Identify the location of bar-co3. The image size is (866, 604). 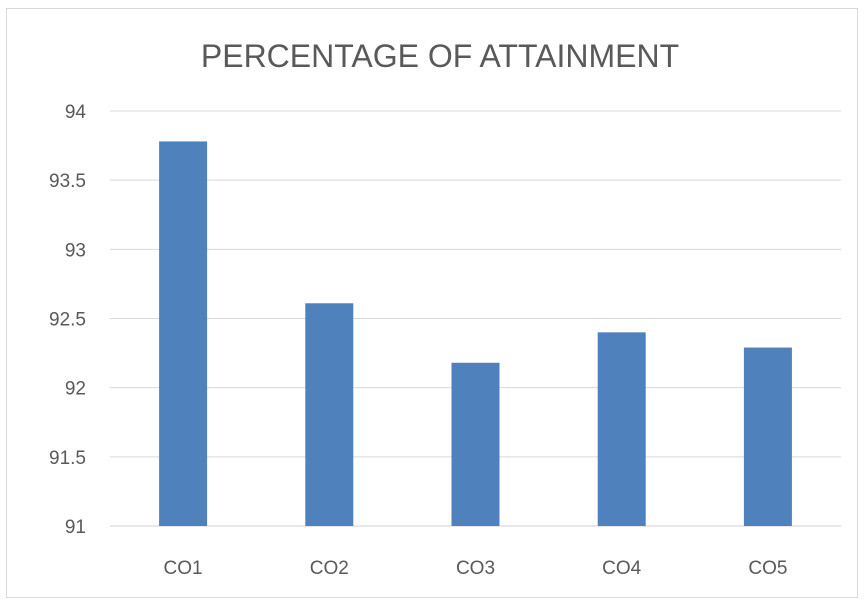
(475, 444).